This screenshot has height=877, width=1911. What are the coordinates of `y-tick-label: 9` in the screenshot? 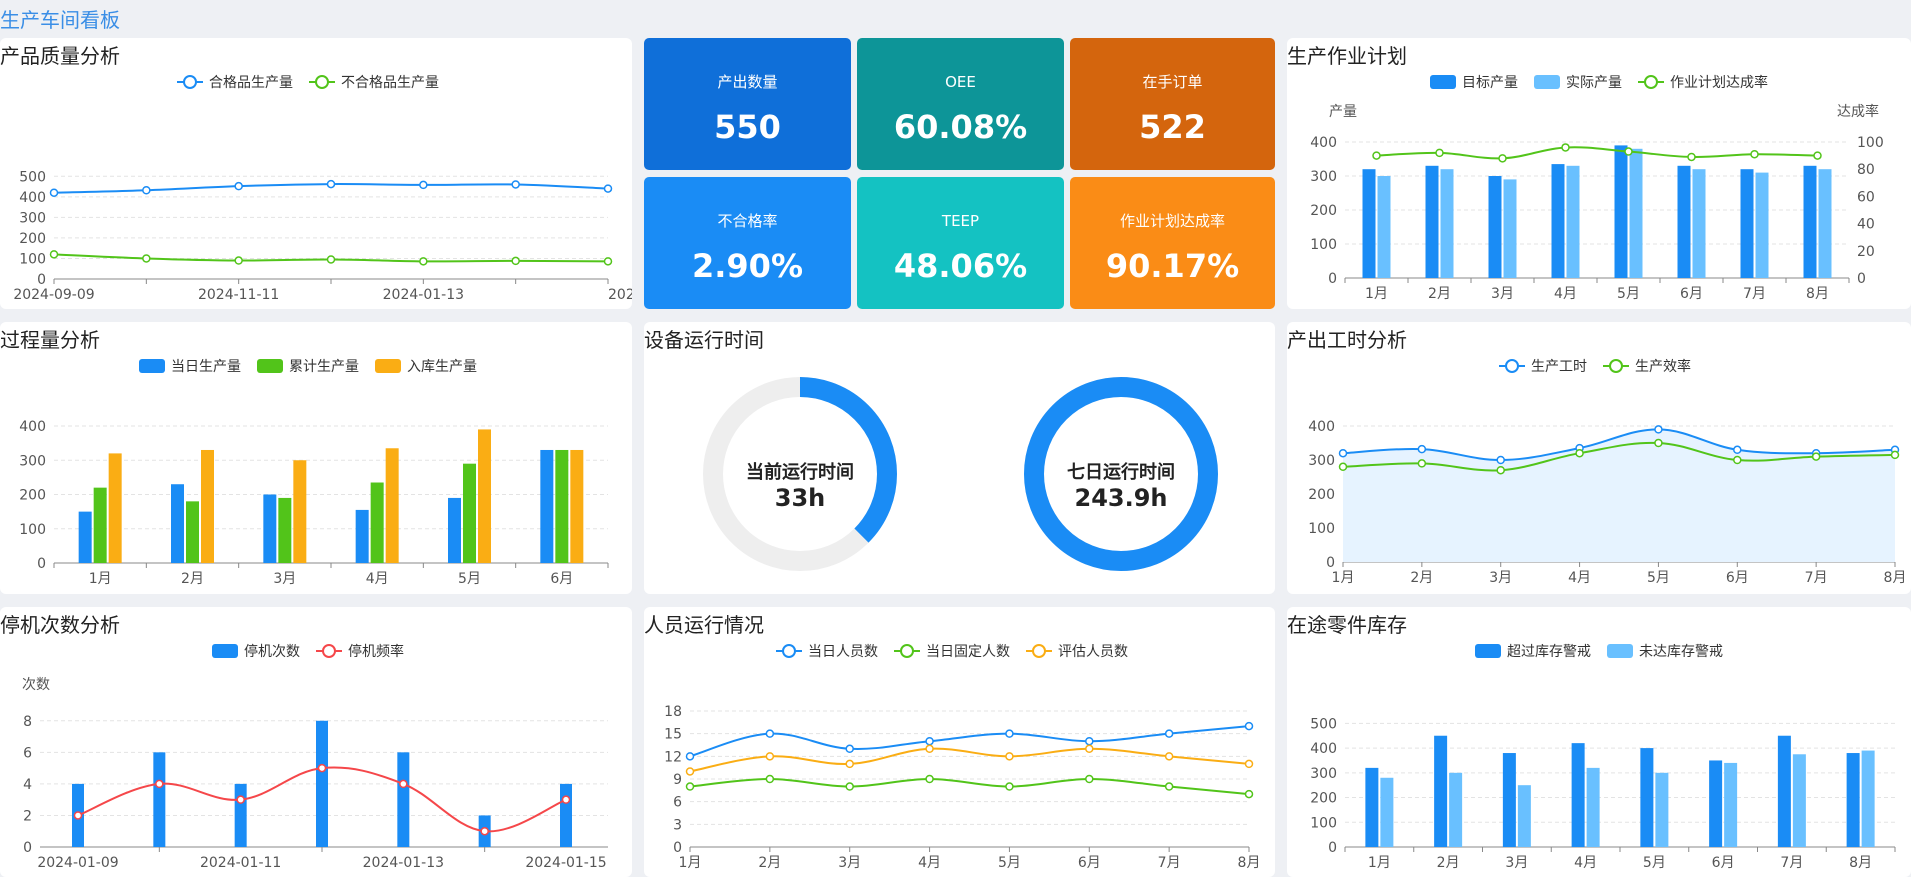 It's located at (677, 780).